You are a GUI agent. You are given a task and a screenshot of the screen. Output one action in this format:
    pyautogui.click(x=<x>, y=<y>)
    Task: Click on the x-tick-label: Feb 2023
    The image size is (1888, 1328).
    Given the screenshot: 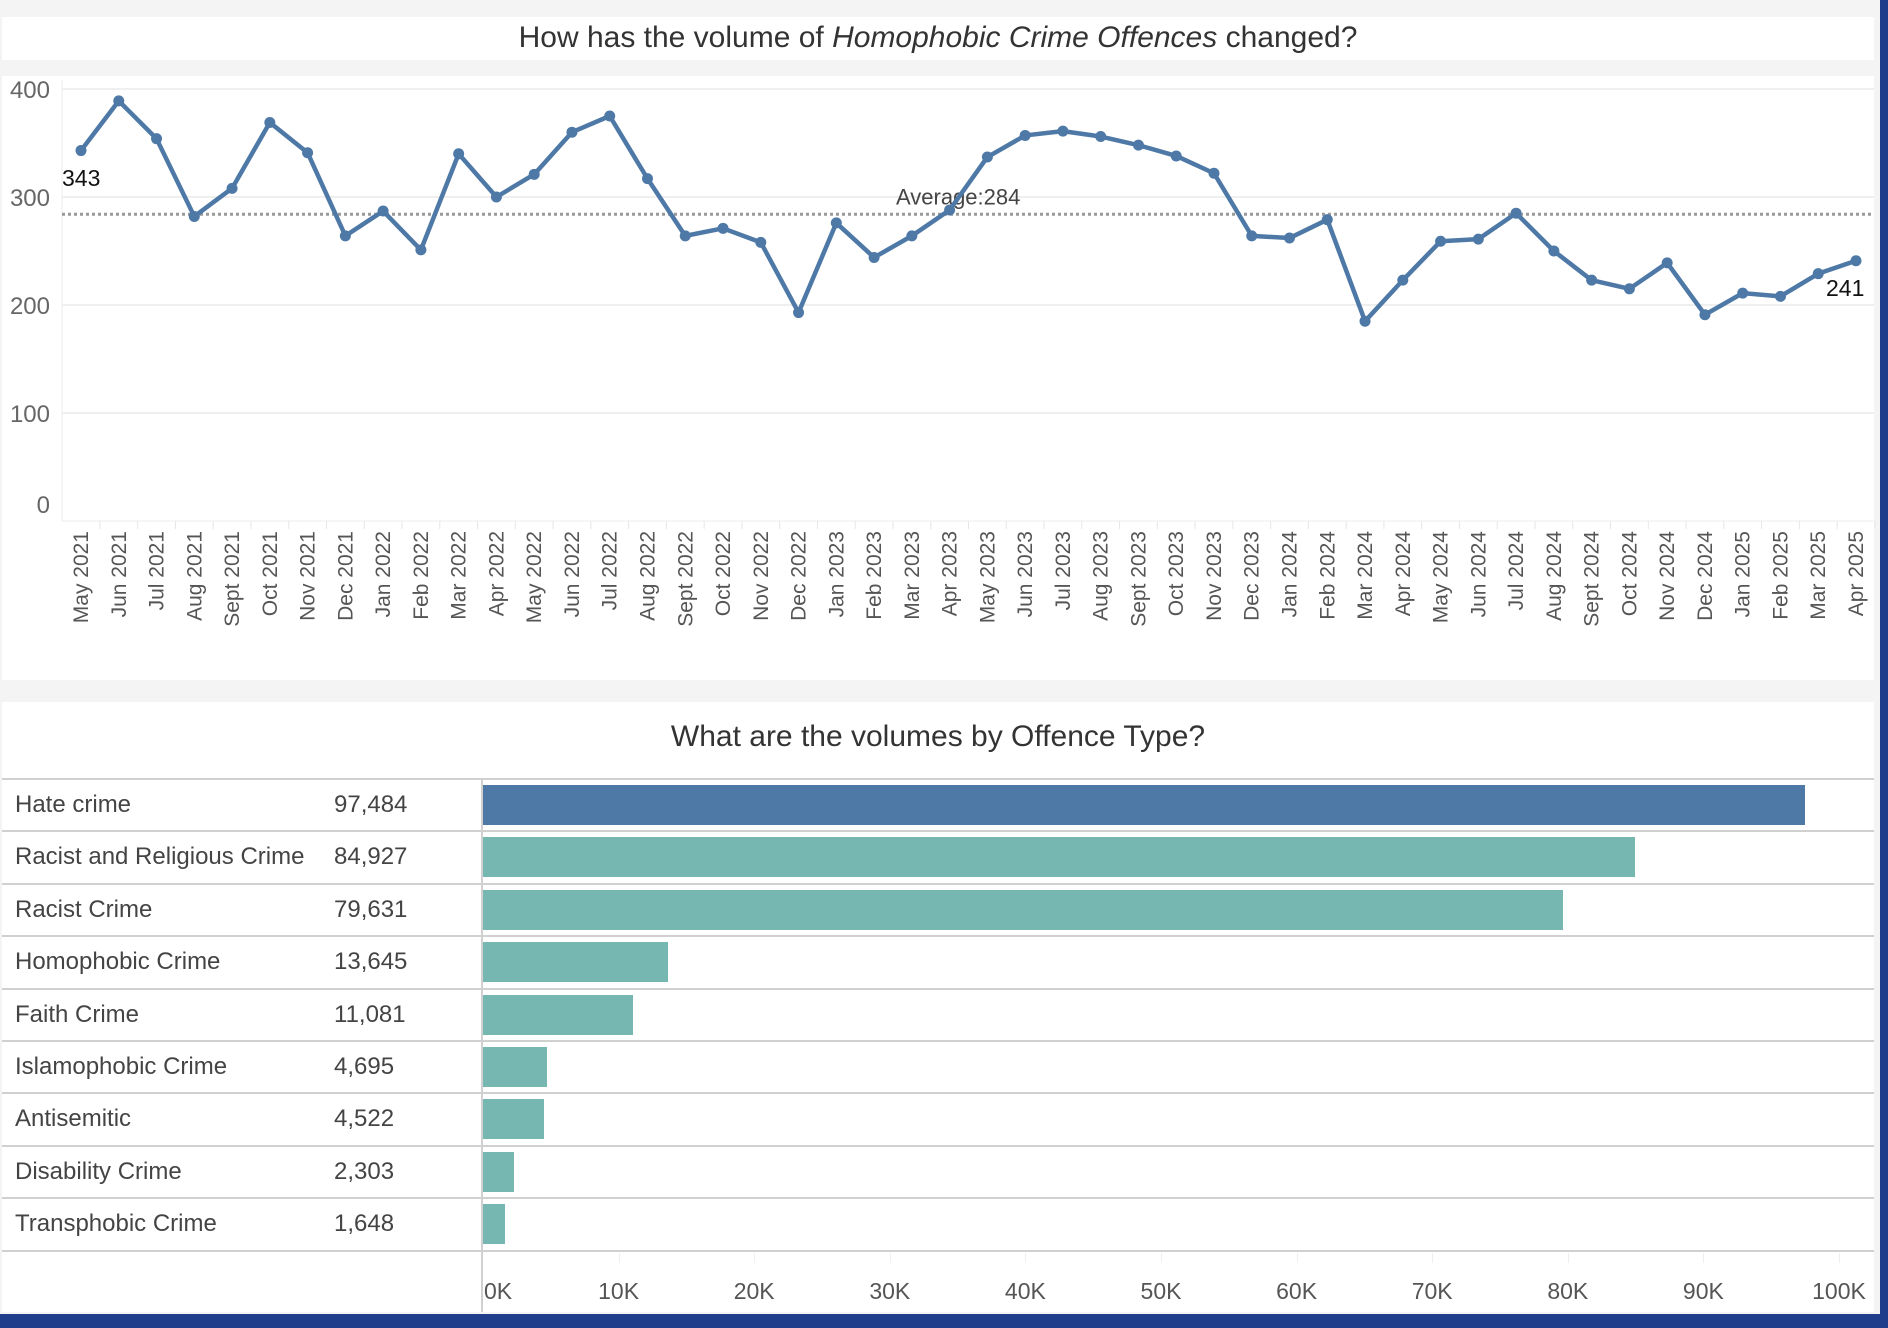 What is the action you would take?
    pyautogui.click(x=874, y=575)
    